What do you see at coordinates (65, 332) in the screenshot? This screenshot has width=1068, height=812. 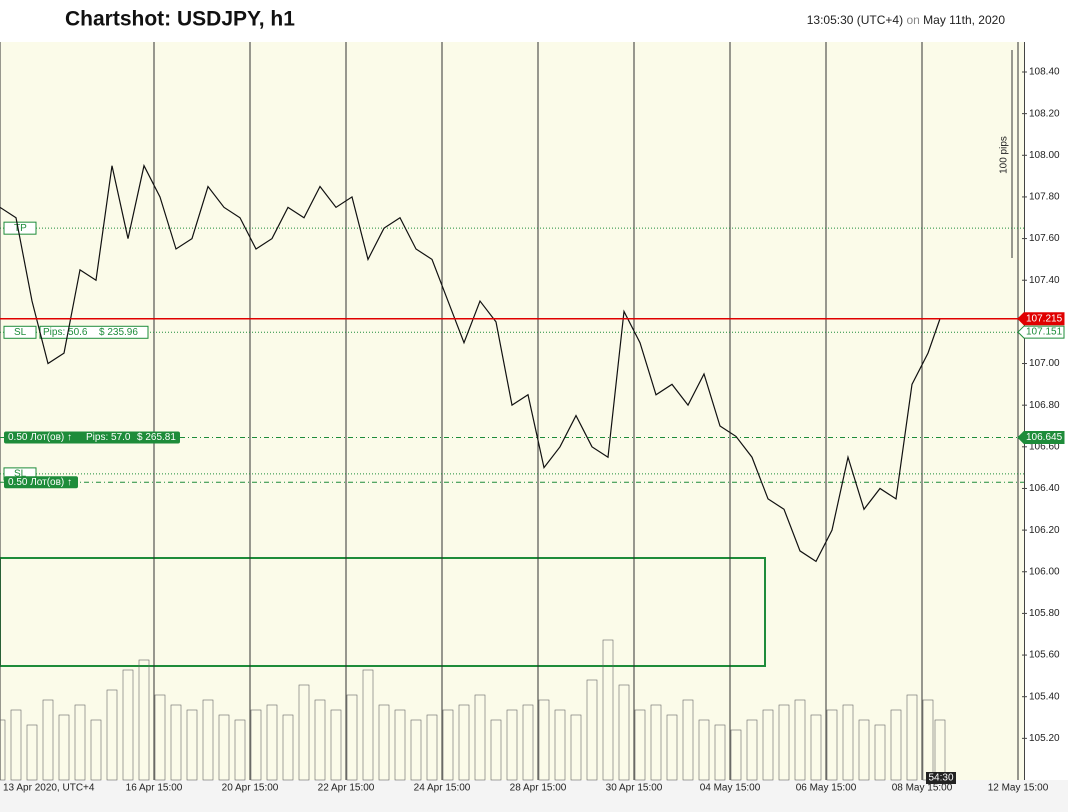 I see `level-pips: Pips: 50.6` at bounding box center [65, 332].